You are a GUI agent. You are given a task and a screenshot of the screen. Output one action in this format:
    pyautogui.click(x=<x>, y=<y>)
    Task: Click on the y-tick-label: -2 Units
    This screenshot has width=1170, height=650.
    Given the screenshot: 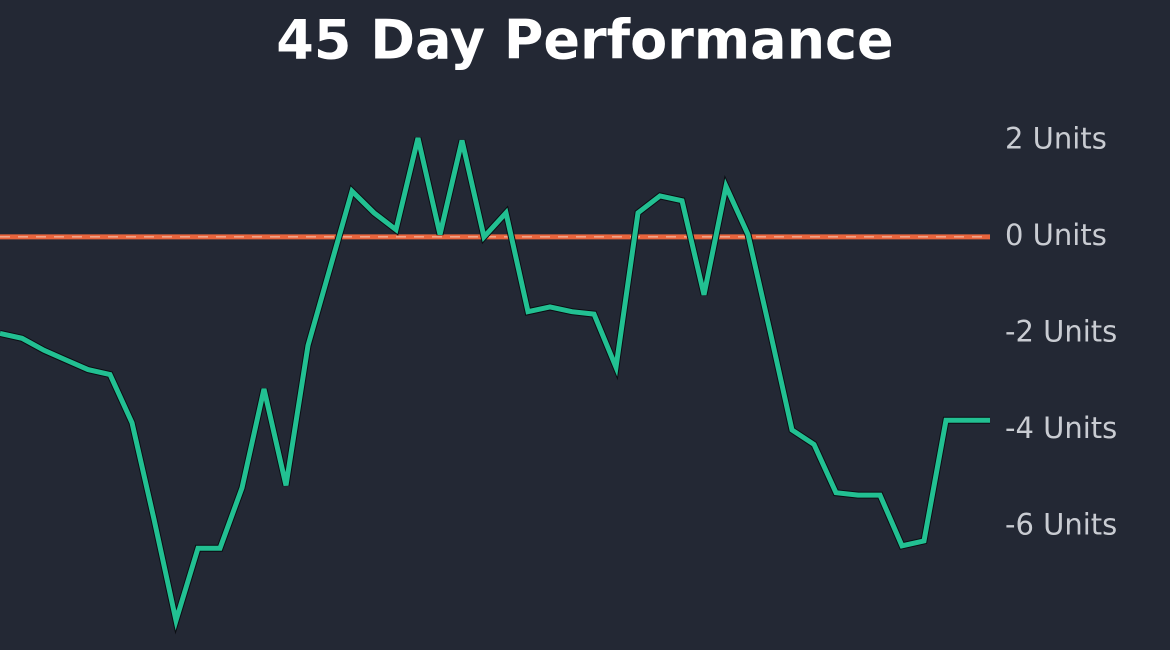 What is the action you would take?
    pyautogui.click(x=1061, y=331)
    